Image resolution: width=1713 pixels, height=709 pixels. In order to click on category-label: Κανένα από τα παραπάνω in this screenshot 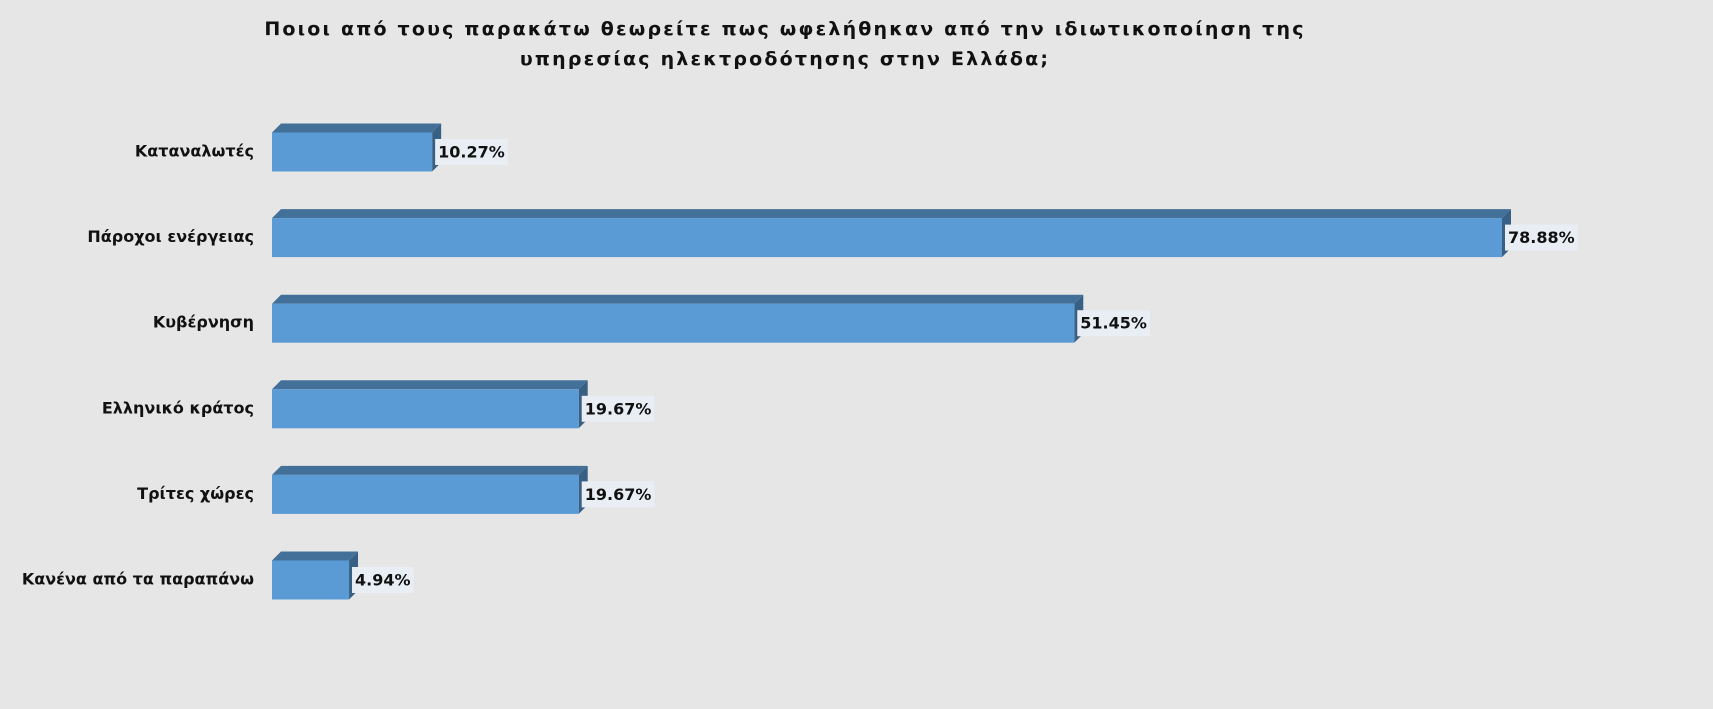, I will do `click(138, 579)`.